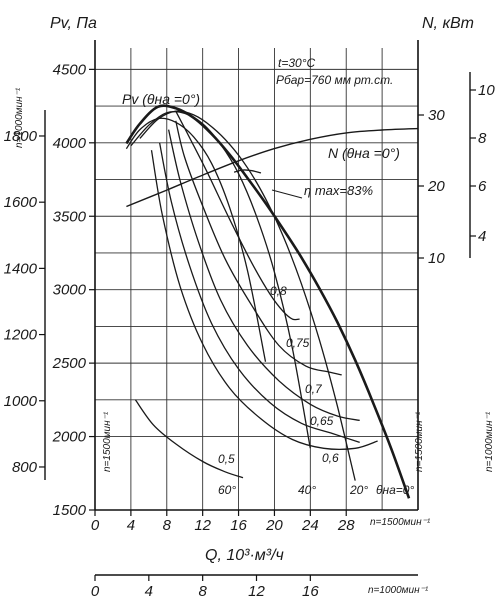 The height and width of the screenshot is (604, 500). I want to click on right-speed-label-1500: n=1500мин⁻¹, so click(419, 441).